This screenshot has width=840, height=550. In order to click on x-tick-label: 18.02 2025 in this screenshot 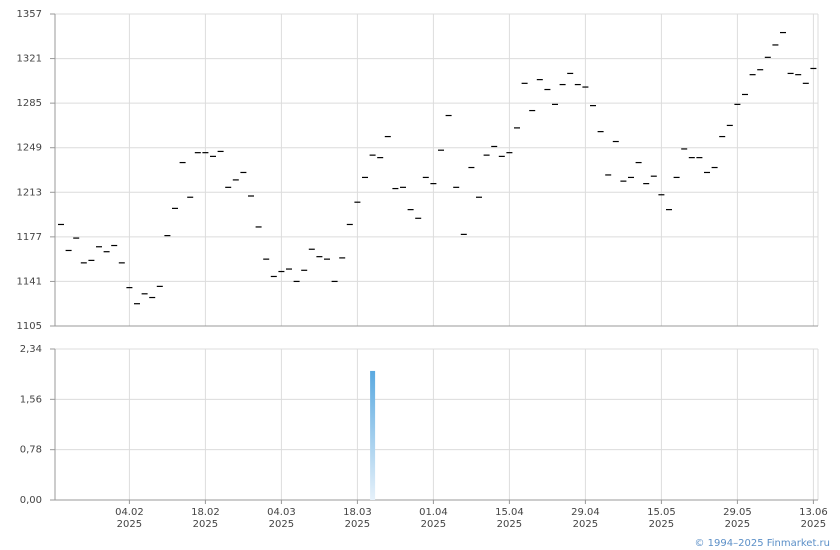, I will do `click(205, 518)`.